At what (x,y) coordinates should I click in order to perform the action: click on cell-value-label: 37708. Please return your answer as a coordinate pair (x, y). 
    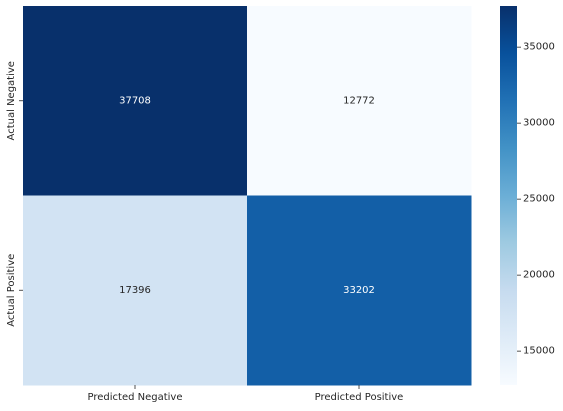
    Looking at the image, I should click on (135, 100).